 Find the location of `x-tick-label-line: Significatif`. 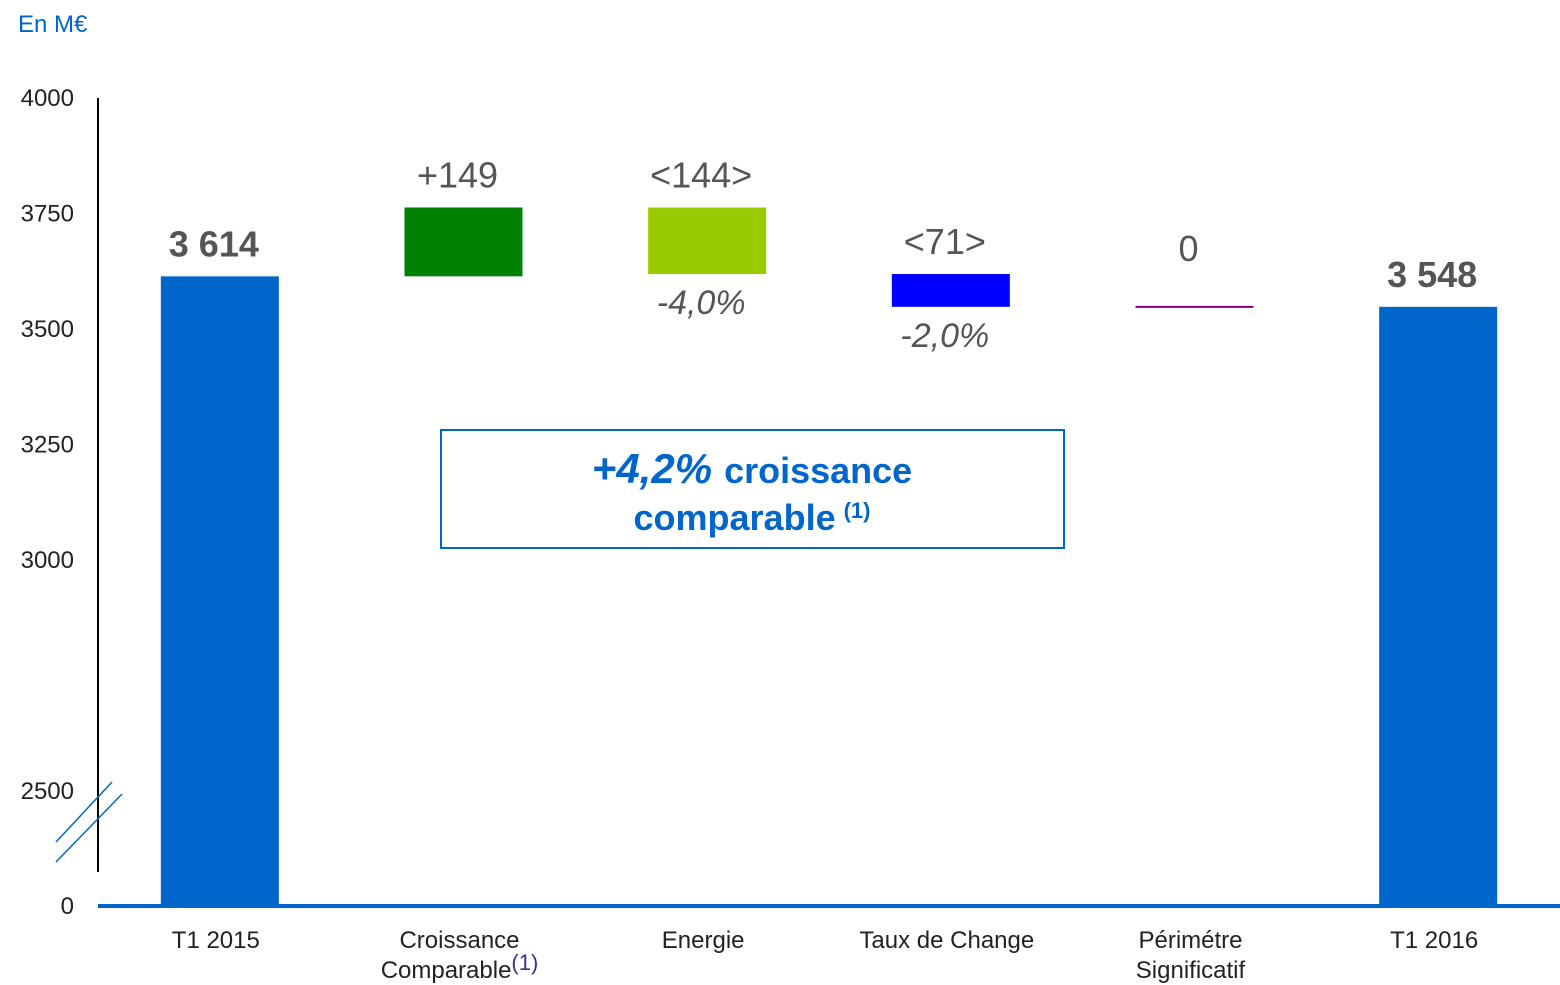

x-tick-label-line: Significatif is located at coordinates (1191, 970).